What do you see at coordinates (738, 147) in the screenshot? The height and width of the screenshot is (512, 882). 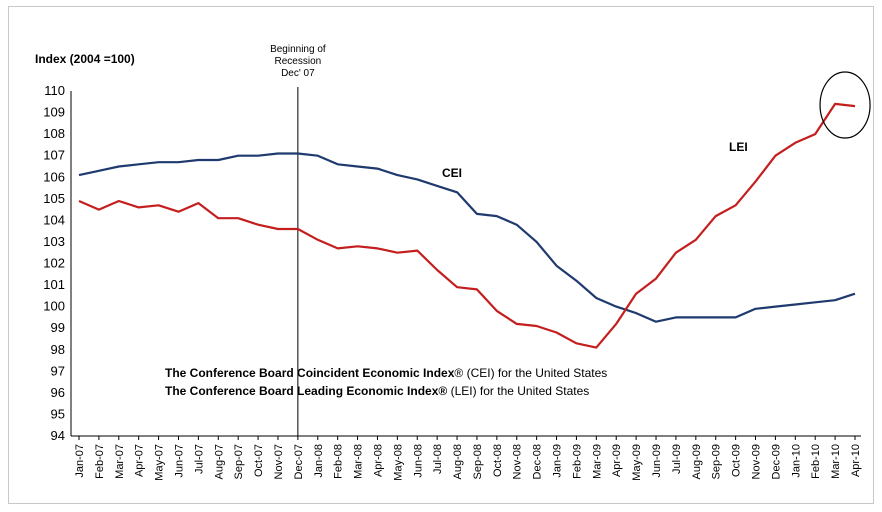 I see `series-label-lei: LEI` at bounding box center [738, 147].